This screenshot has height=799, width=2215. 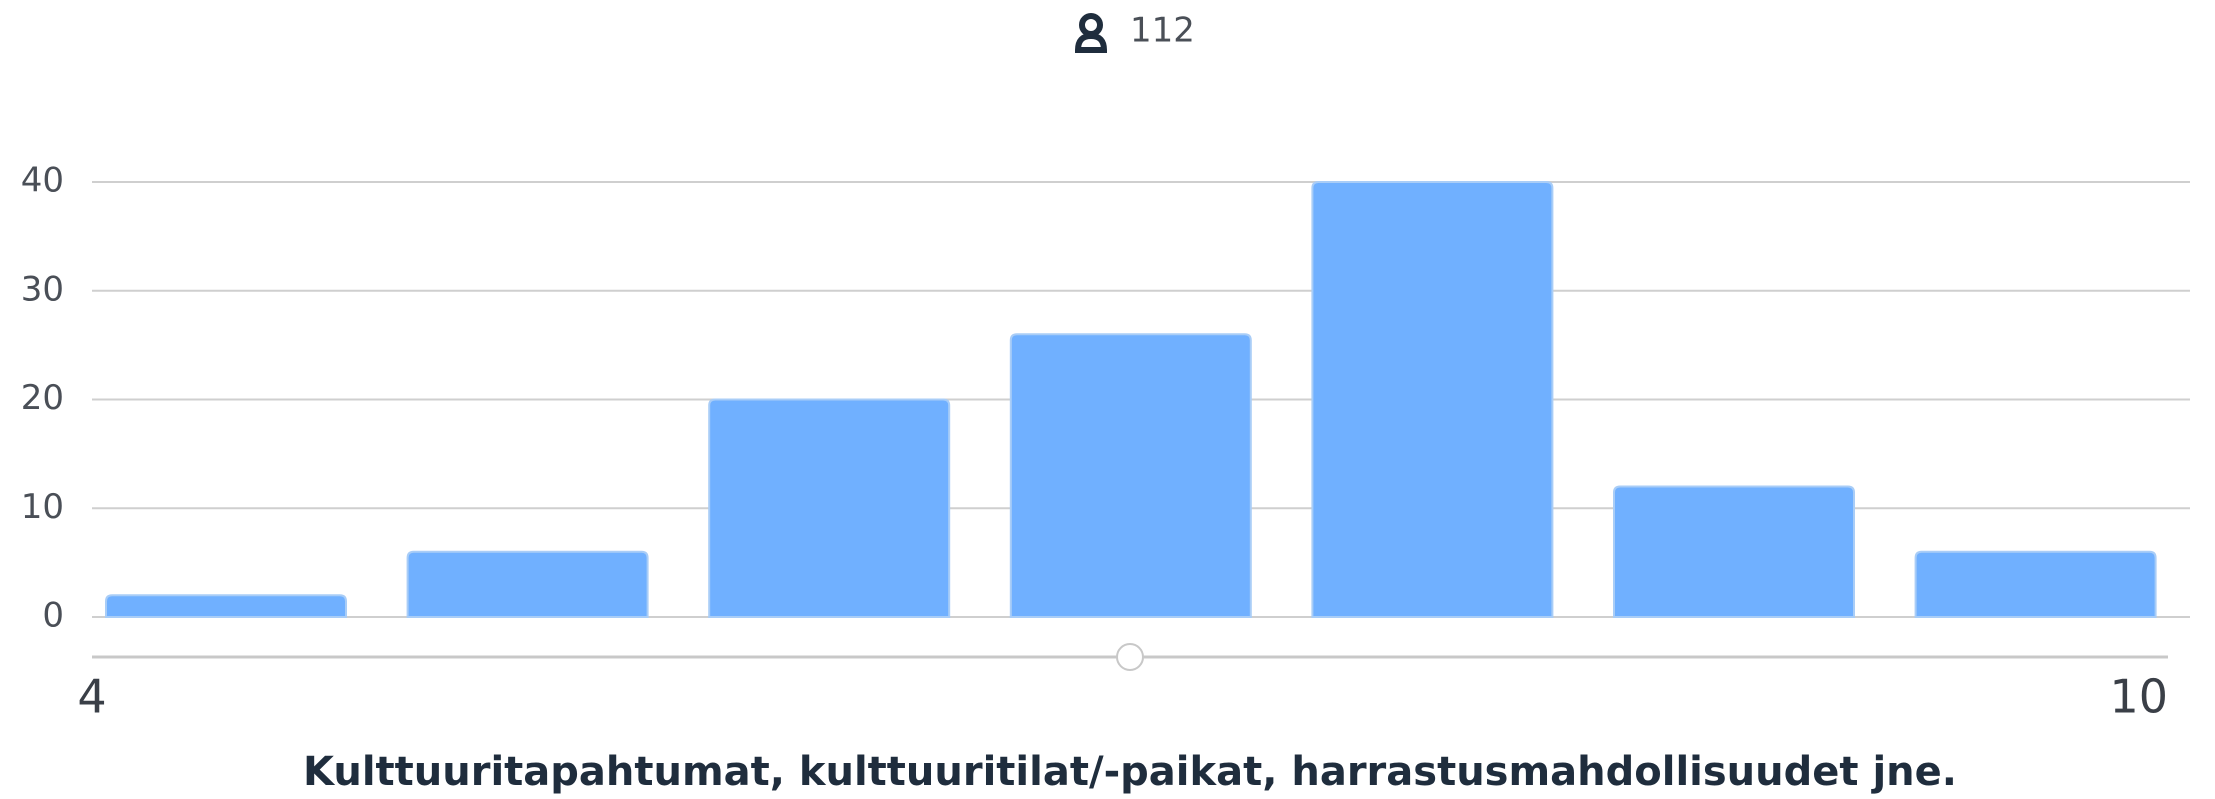 I want to click on slider-tick-label: 4, so click(x=91, y=697).